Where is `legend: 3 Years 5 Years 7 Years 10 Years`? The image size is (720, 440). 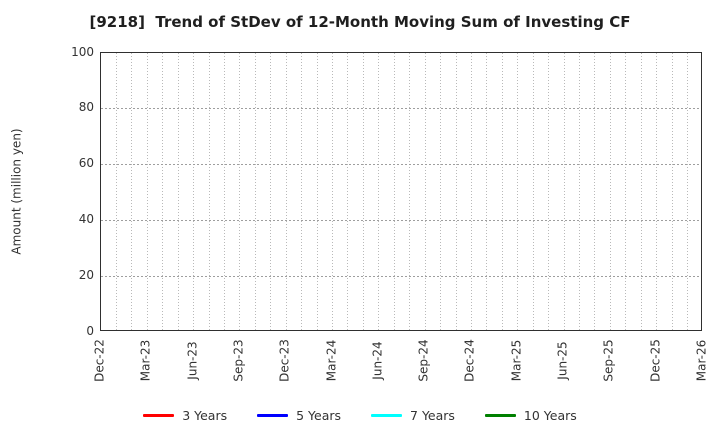
legend: 3 Years 5 Years 7 Years 10 Years is located at coordinates (360, 415).